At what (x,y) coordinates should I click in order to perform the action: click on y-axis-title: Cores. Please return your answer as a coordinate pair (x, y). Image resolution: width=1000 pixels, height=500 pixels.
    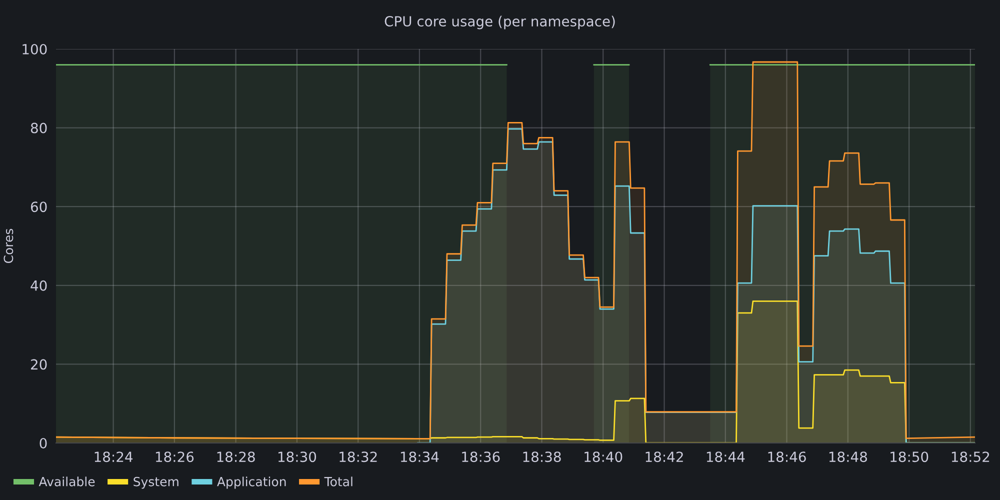
    Looking at the image, I should click on (9, 246).